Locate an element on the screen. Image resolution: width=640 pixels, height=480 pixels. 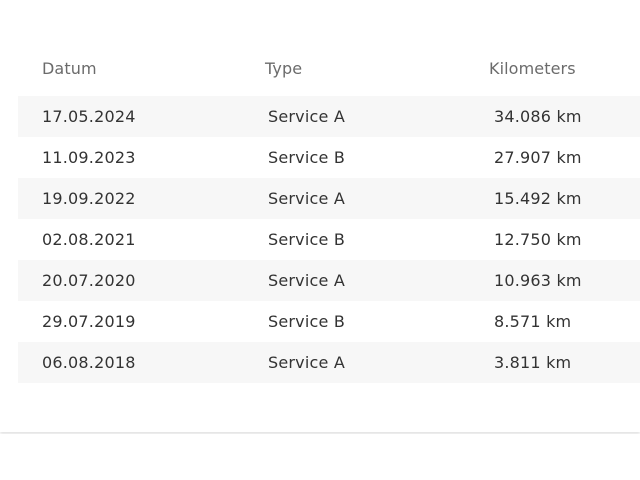
table-row: 02.08.2021 Service B 12.750 km is located at coordinates (329, 239).